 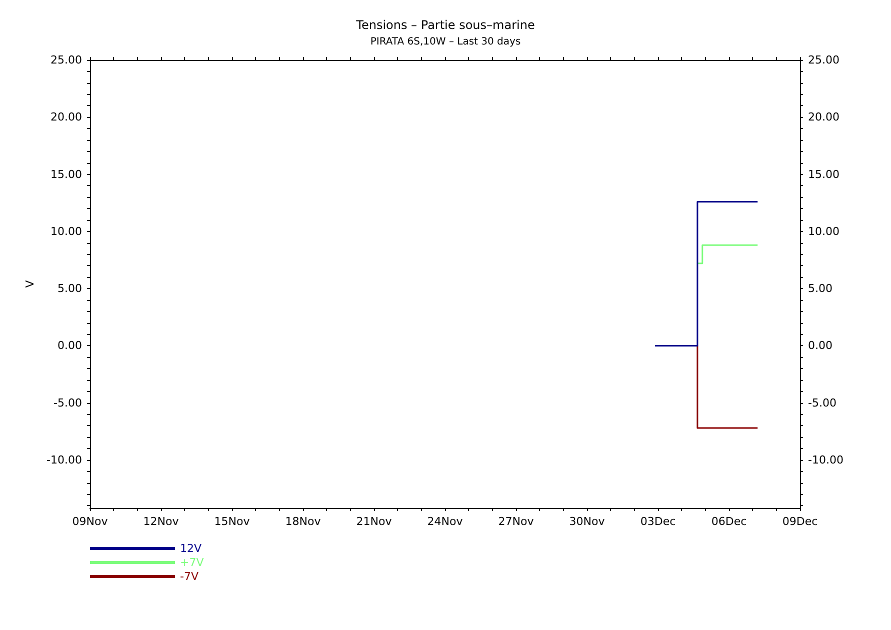 What do you see at coordinates (445, 25) in the screenshot?
I see `chart-title: Tensions – Partie sous–marine` at bounding box center [445, 25].